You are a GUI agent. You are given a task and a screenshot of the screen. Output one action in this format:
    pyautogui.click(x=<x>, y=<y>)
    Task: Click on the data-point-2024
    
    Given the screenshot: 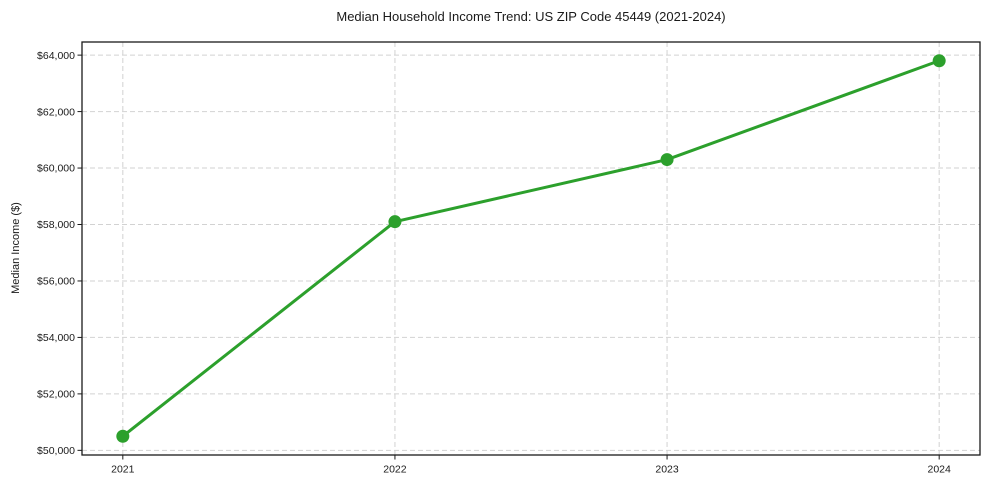 What is the action you would take?
    pyautogui.click(x=939, y=61)
    